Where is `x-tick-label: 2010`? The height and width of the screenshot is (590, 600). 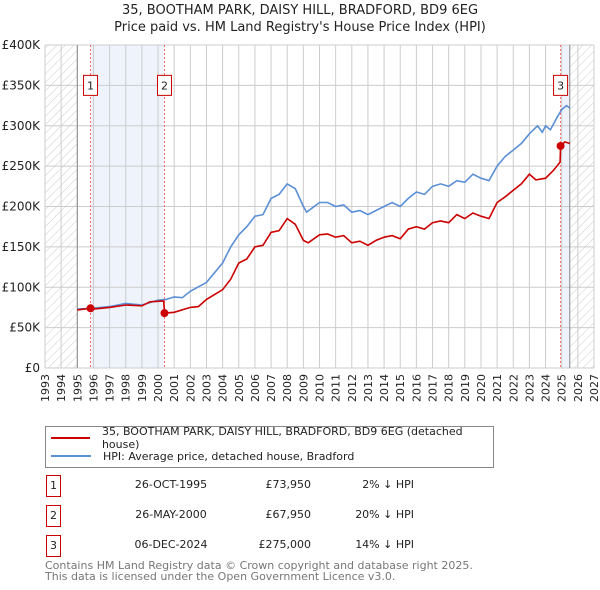
x-tick-label: 2010 is located at coordinates (320, 388).